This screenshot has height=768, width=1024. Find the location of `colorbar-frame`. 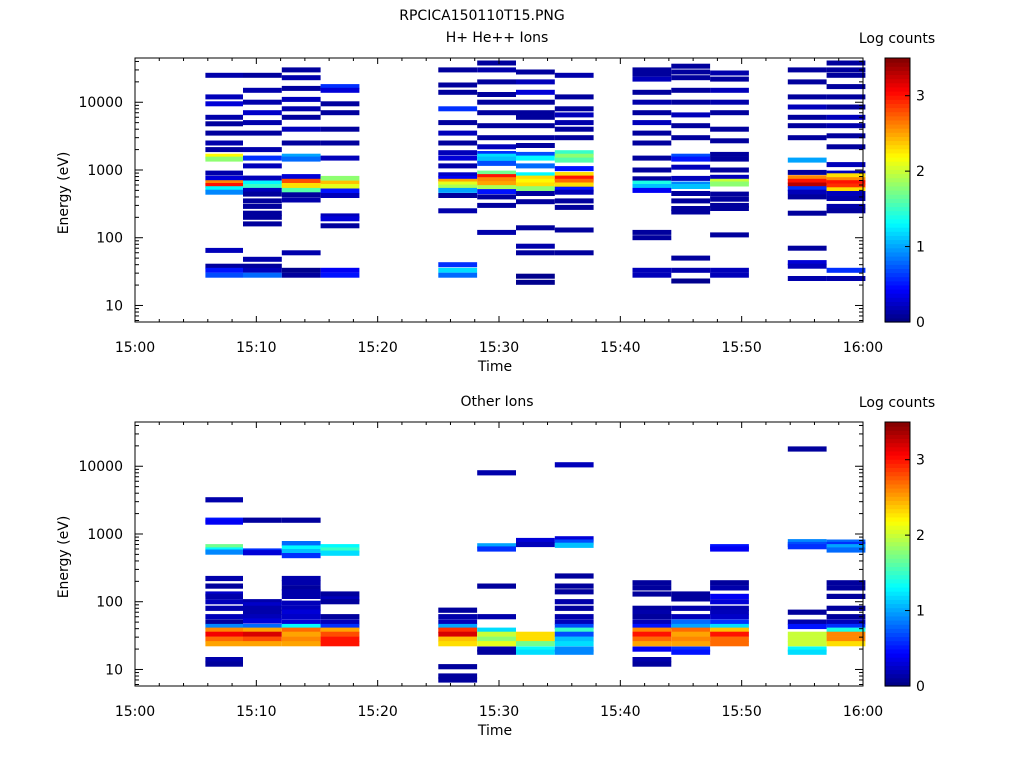

colorbar-frame is located at coordinates (897, 190).